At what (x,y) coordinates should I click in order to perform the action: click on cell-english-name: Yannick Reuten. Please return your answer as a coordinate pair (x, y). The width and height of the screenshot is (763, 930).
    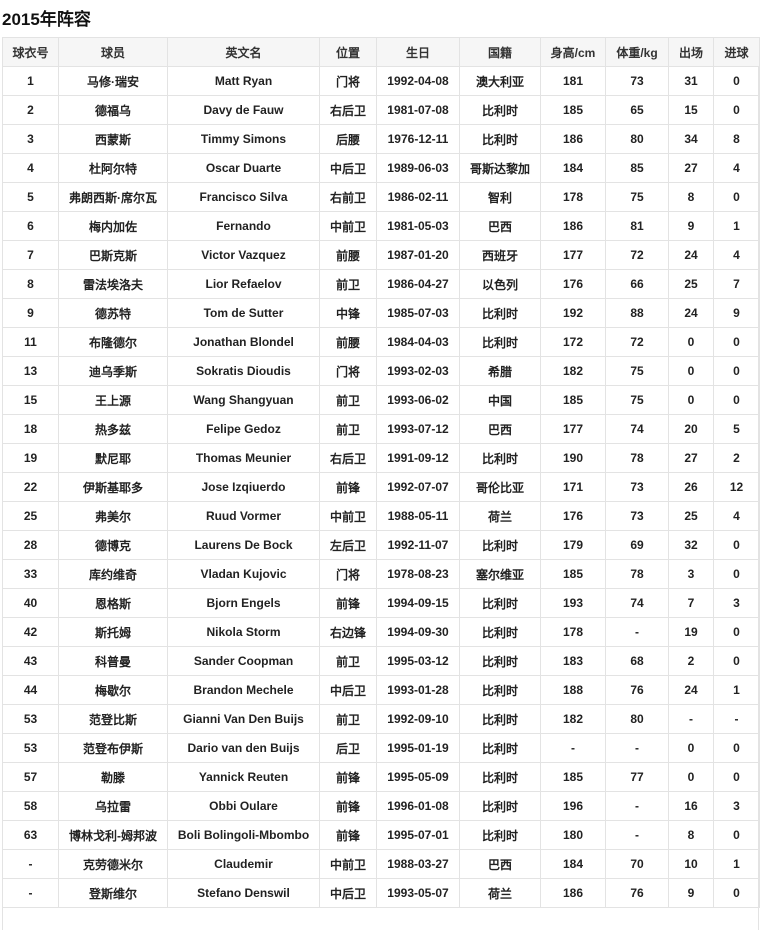
    Looking at the image, I should click on (243, 777).